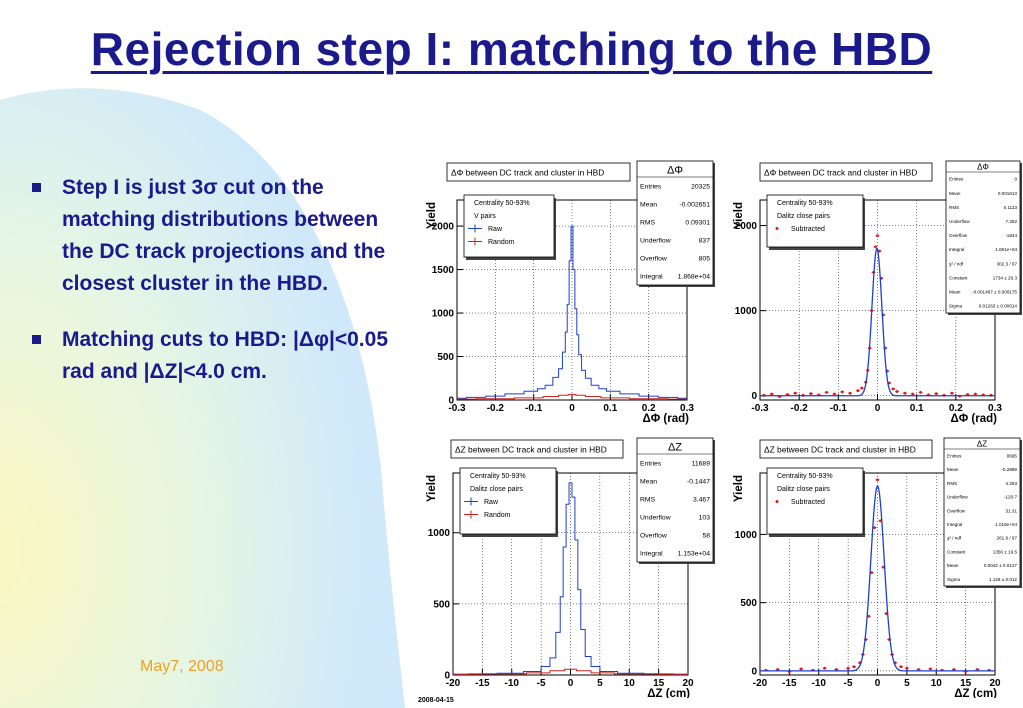 The height and width of the screenshot is (708, 1023). Describe the element at coordinates (1006, 524) in the screenshot. I see `stats-value: 1.016e+04` at that location.